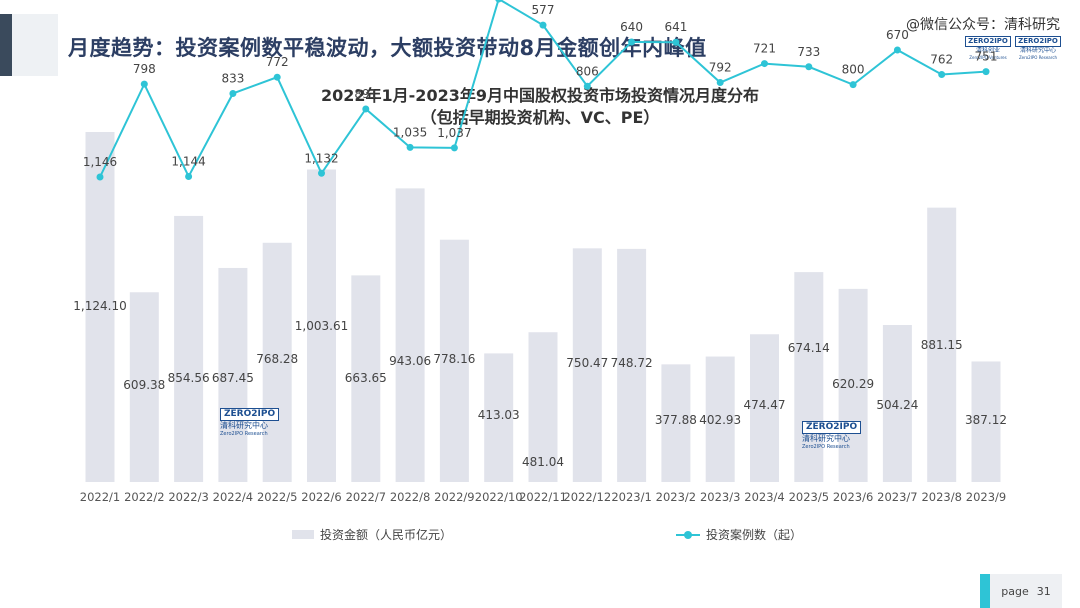 Image resolution: width=1080 pixels, height=608 pixels. I want to click on legend-amount-label: 投资金额（人民币亿元）, so click(386, 535).